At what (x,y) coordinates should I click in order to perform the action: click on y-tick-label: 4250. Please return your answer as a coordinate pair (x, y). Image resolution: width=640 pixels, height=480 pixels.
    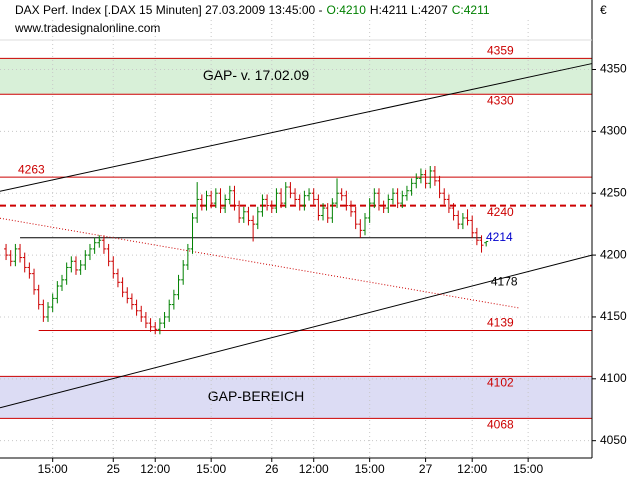
    Looking at the image, I should click on (613, 192).